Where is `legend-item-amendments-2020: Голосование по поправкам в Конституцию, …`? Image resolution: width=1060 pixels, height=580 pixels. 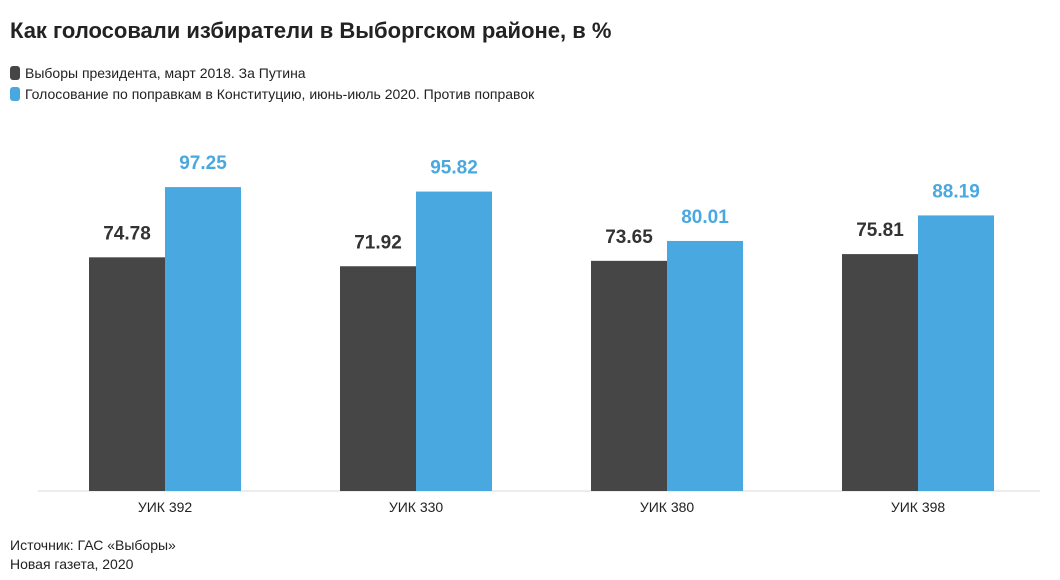
legend-item-amendments-2020: Голосование по поправкам в Конституцию, … is located at coordinates (272, 93).